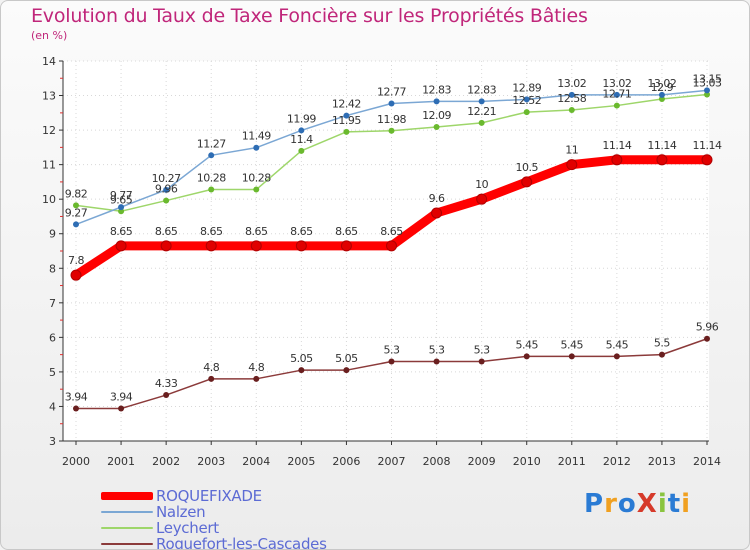  I want to click on data-label-nalzen: 11.27, so click(211, 143).